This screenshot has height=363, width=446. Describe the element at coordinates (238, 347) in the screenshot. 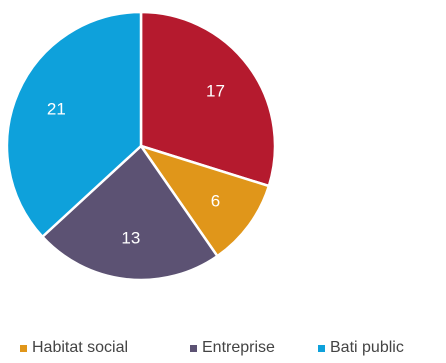

I see `legend-label-1: Entreprise` at that location.